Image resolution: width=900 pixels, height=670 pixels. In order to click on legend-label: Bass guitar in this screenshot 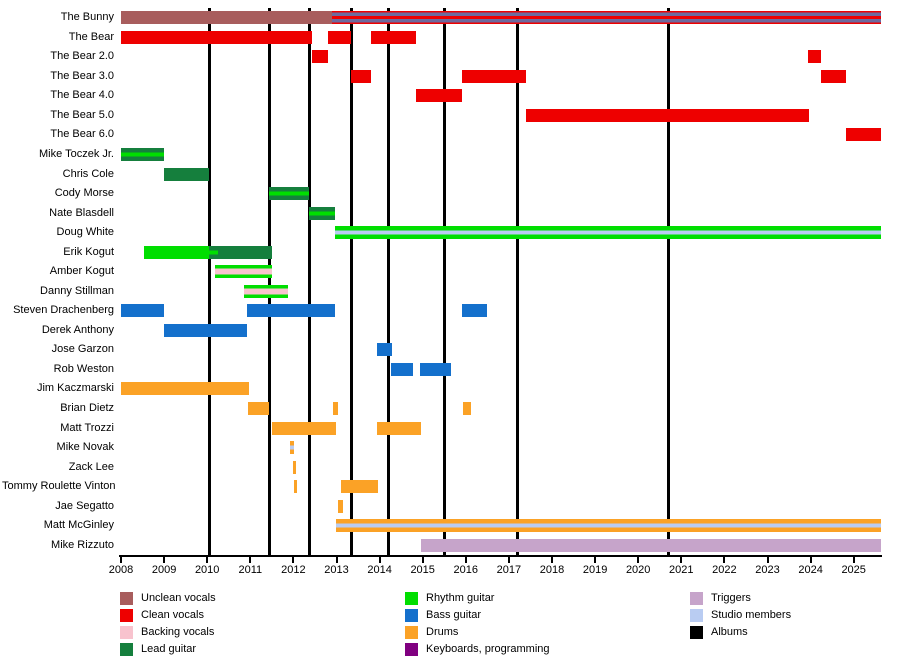, I will do `click(454, 615)`.